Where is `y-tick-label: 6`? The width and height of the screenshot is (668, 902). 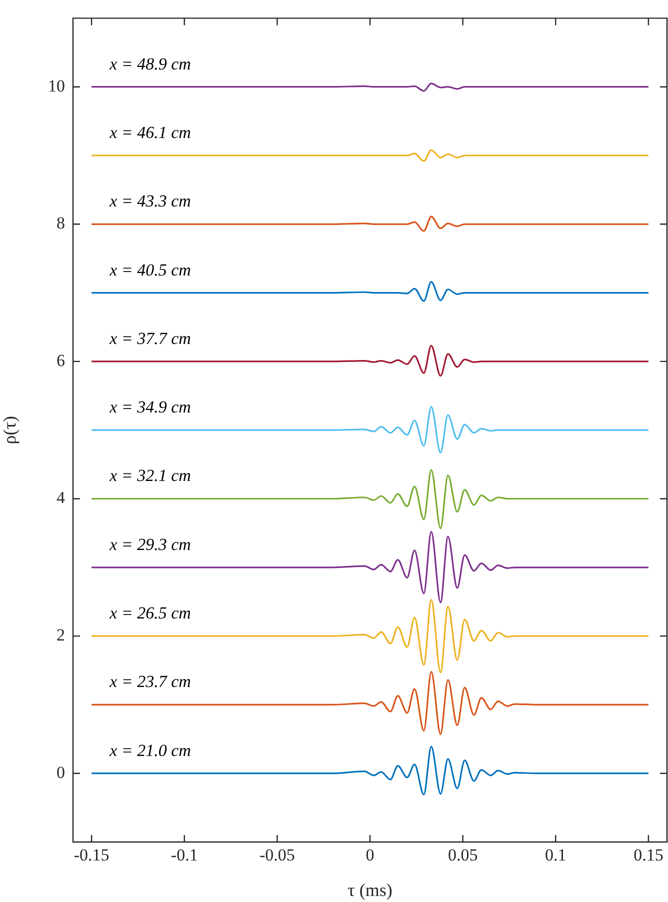 y-tick-label: 6 is located at coordinates (60, 360).